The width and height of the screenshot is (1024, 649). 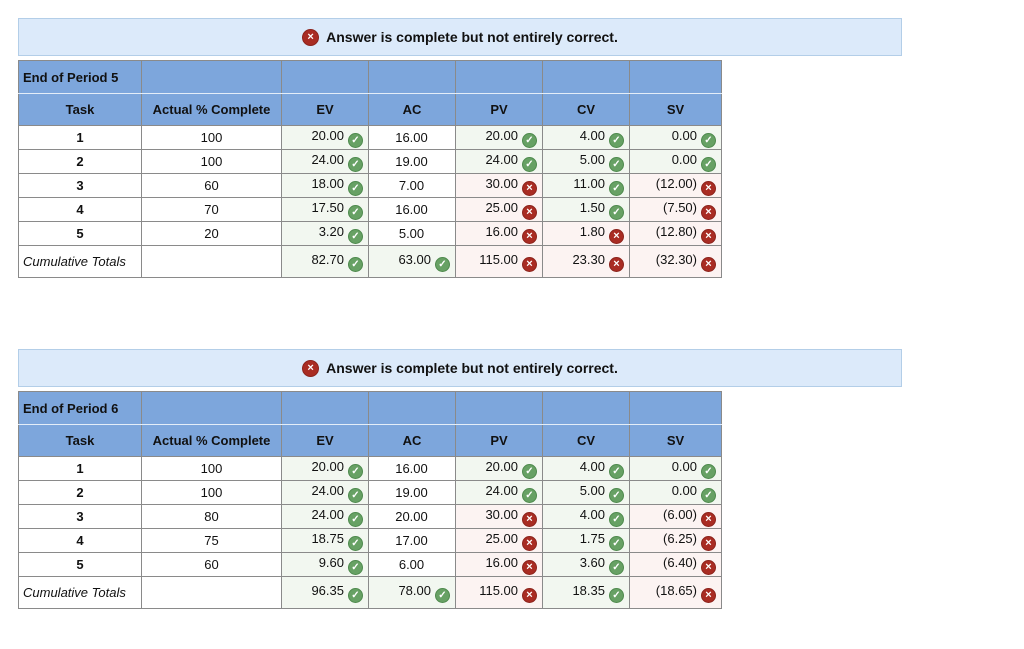 I want to click on column-header: Actual % Complete, so click(x=211, y=440).